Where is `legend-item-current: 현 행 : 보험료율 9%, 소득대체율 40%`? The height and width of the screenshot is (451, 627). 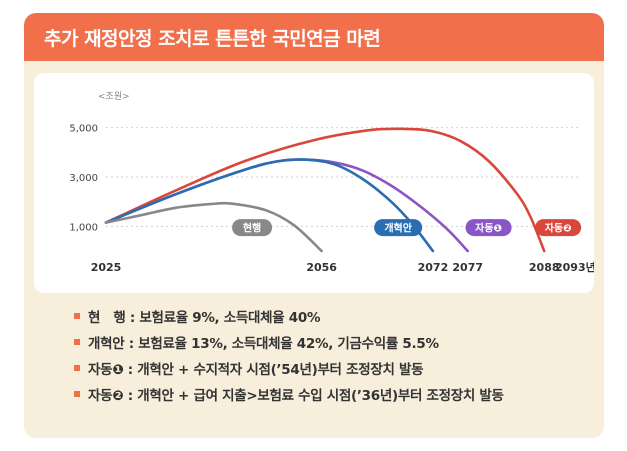
legend-item-current: 현 행 : 보험료율 9%, 소득대체율 40% is located at coordinates (334, 318).